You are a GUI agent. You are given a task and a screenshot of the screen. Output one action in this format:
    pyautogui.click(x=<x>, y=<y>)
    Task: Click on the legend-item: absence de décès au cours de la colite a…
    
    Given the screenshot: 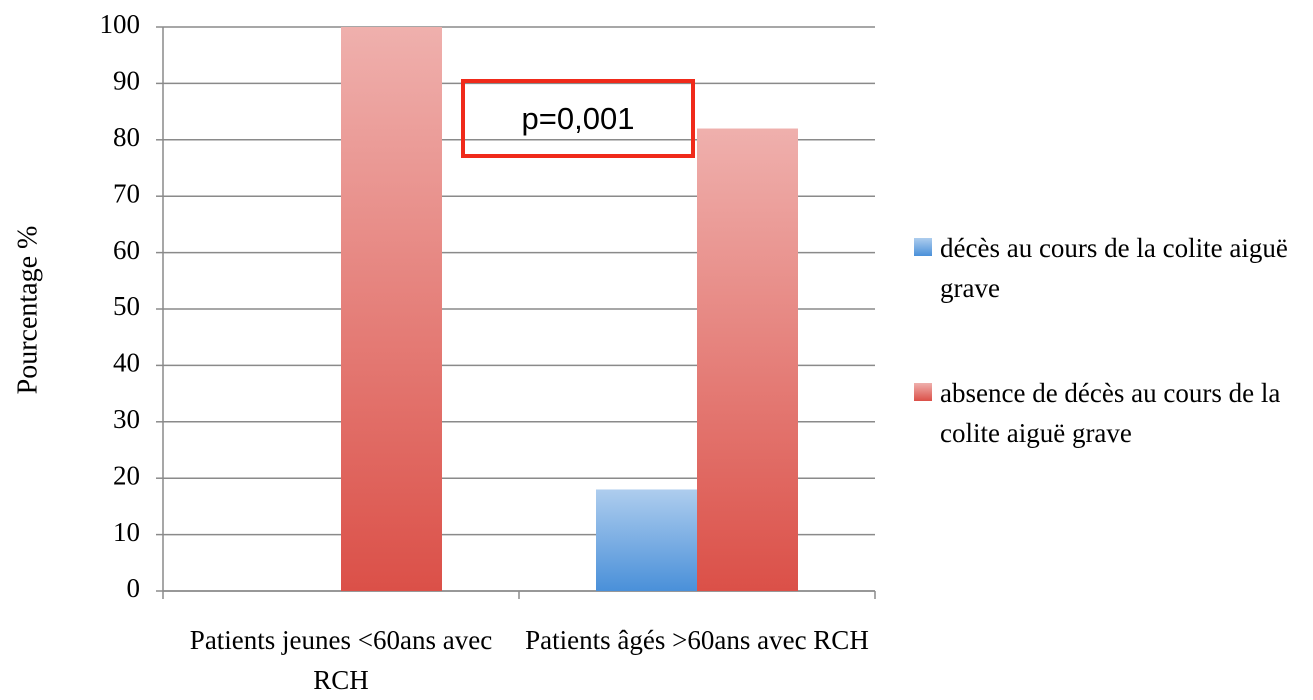 What is the action you would take?
    pyautogui.click(x=1113, y=413)
    